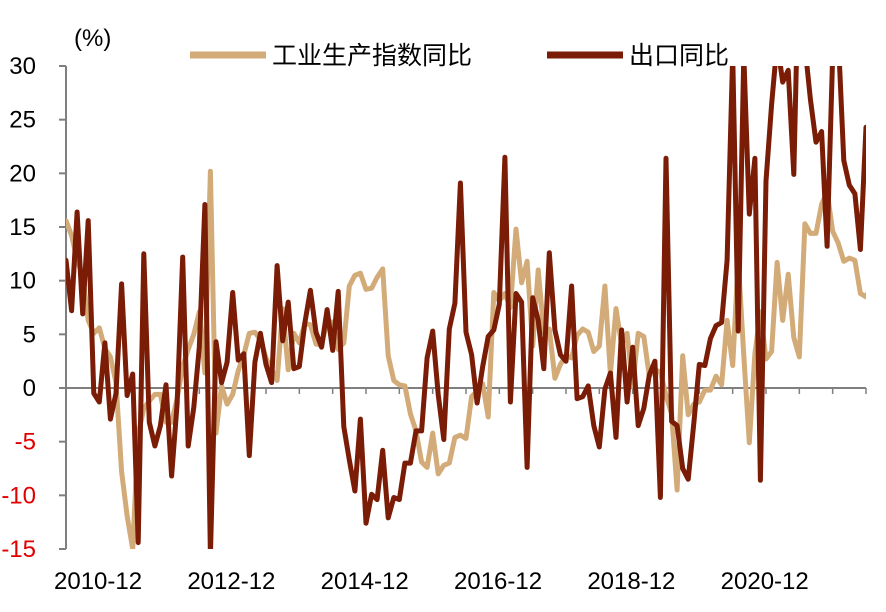 The width and height of the screenshot is (886, 612). I want to click on legend: 工业生产指数同比 出口同比, so click(459, 55).